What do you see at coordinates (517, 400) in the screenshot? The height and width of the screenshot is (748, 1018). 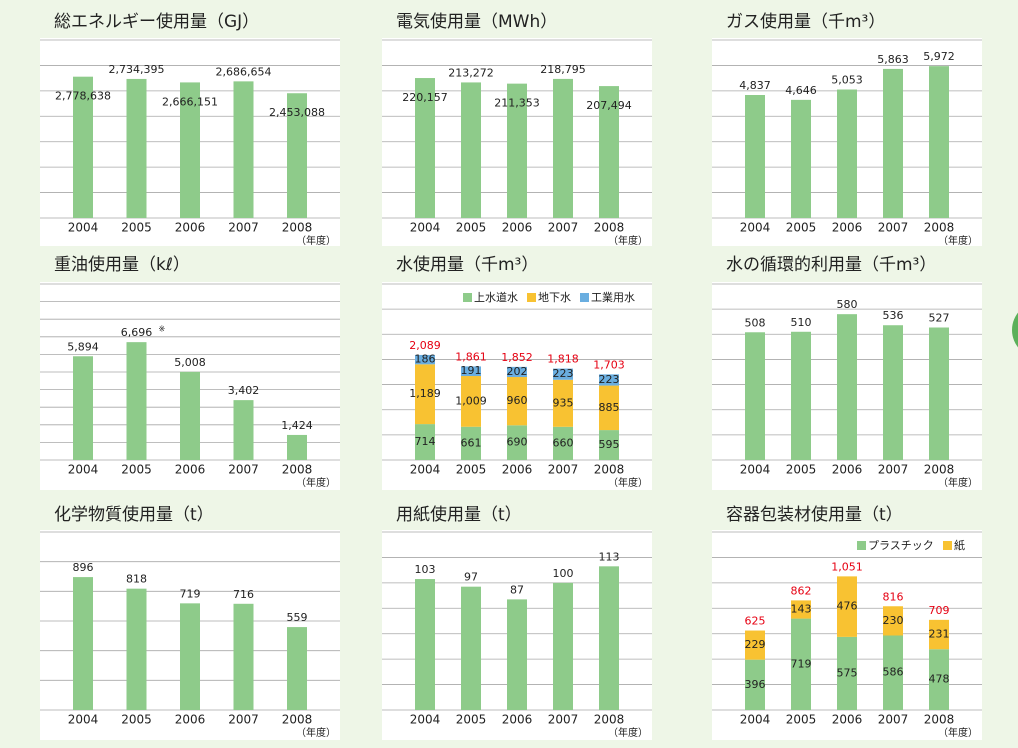 I see `segment-label: 960` at bounding box center [517, 400].